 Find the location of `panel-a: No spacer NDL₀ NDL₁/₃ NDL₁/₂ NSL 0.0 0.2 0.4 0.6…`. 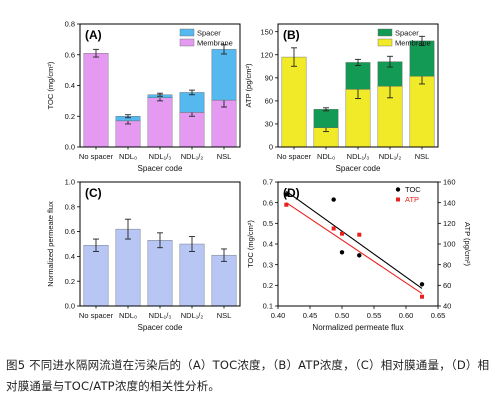

panel-a: No spacer NDL₀ NDL₁/₃ NDL₁/₂ NSL 0.0 0.2 0.4 0.6… is located at coordinates (143, 96).